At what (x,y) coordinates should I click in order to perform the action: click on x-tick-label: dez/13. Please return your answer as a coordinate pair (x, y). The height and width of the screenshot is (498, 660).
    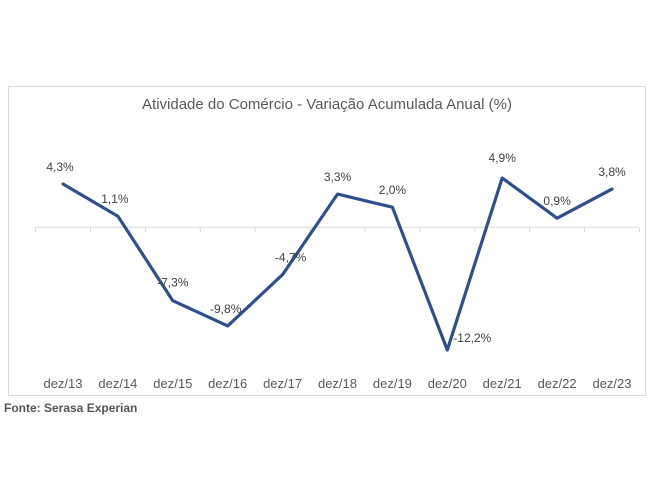
    Looking at the image, I should click on (62, 383).